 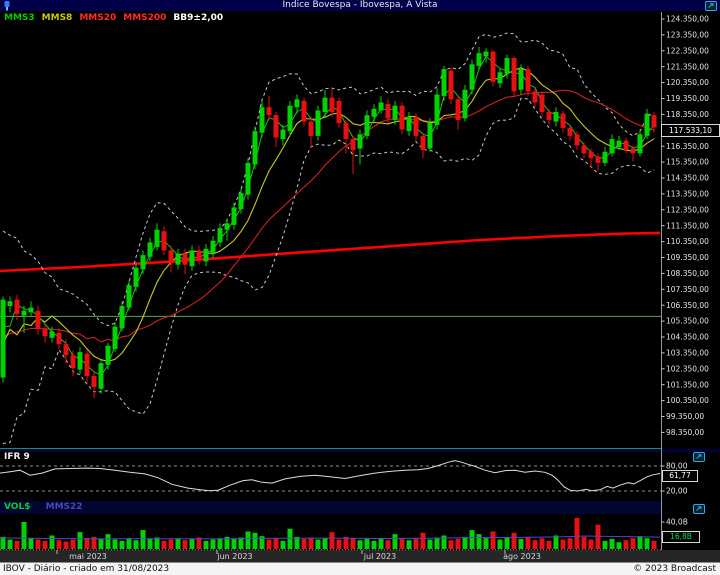 I want to click on svg-text: 103.350,00, so click(x=687, y=353).